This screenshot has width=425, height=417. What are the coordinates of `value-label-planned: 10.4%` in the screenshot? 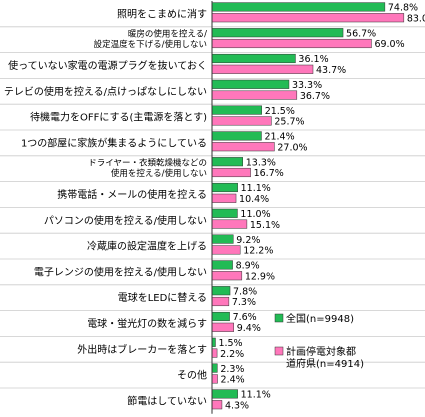 It's located at (254, 199).